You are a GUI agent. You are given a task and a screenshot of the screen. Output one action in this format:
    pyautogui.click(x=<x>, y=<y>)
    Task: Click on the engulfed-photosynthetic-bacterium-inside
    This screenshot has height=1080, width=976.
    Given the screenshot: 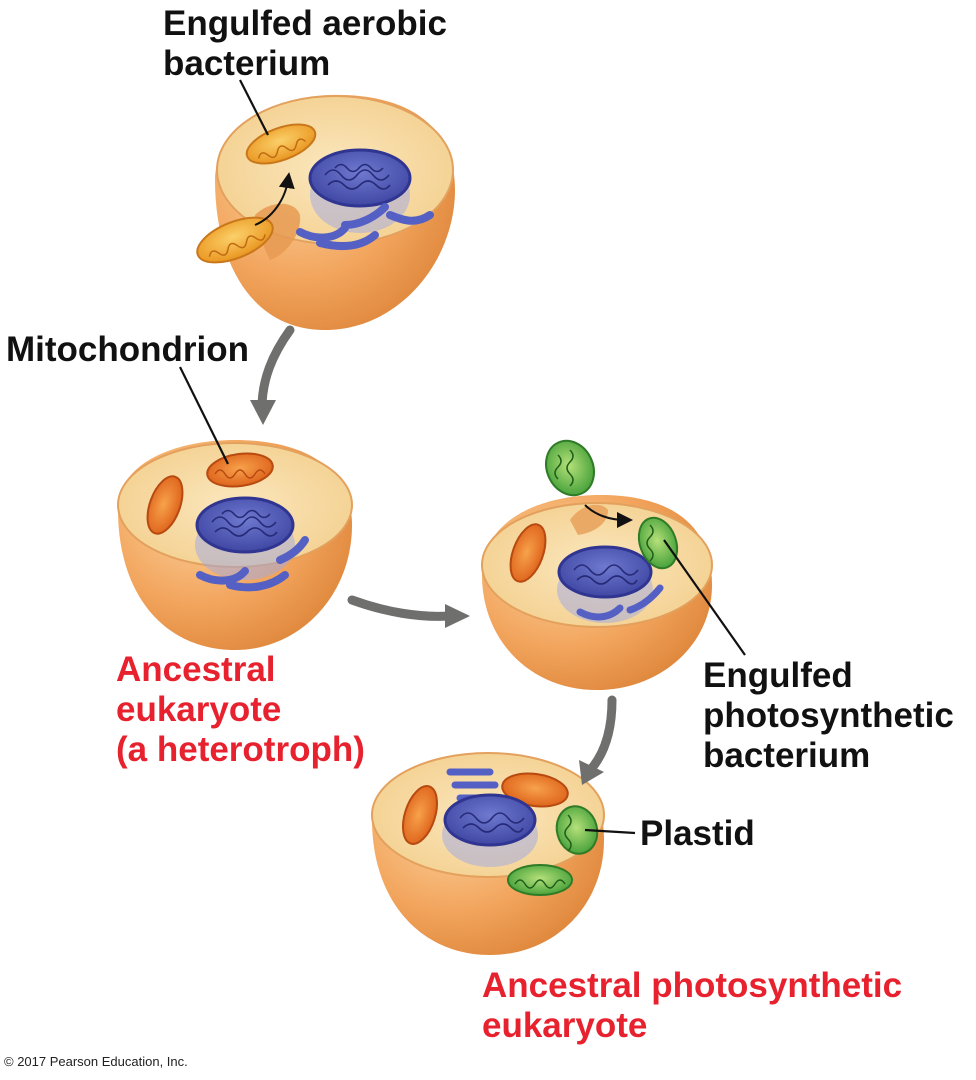 What is the action you would take?
    pyautogui.click(x=658, y=543)
    